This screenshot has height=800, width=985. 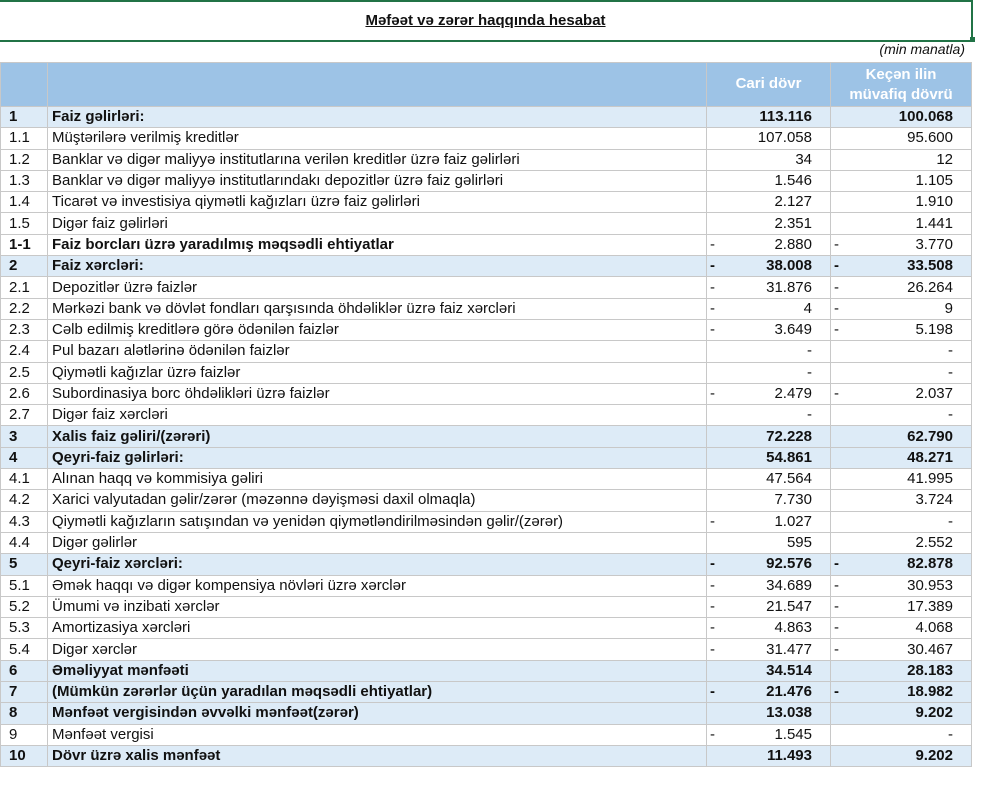 What do you see at coordinates (377, 564) in the screenshot?
I see `row-label: Qeyri-faiz xərcləri:` at bounding box center [377, 564].